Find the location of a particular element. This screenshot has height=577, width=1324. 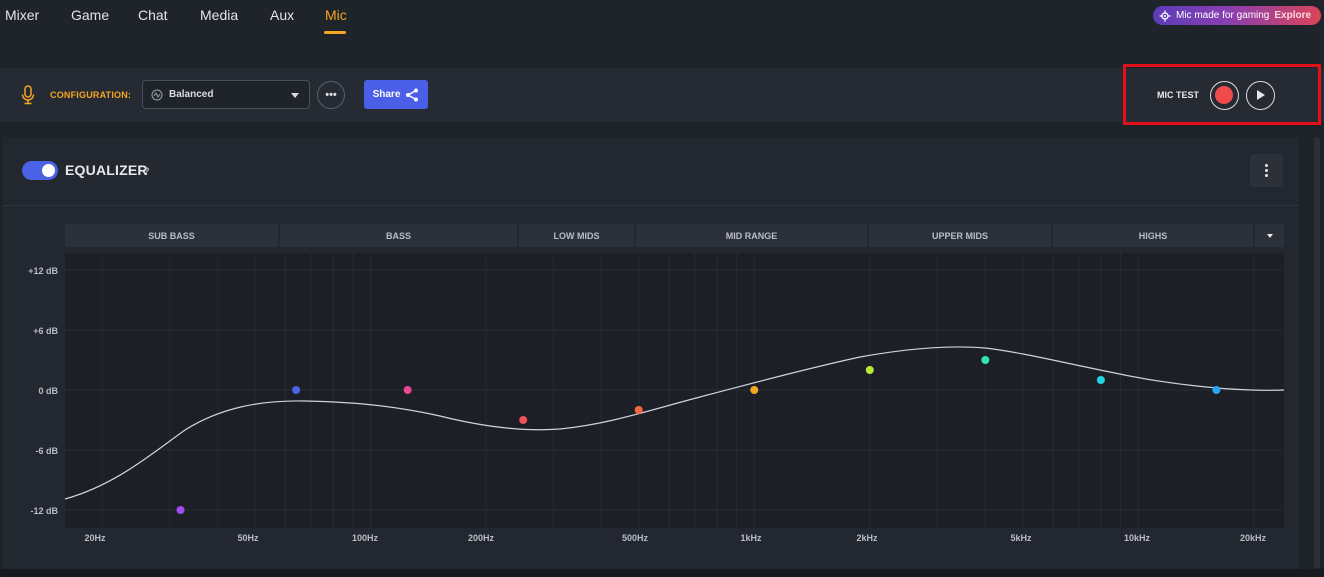

equalizer-menu-button is located at coordinates (1266, 170).